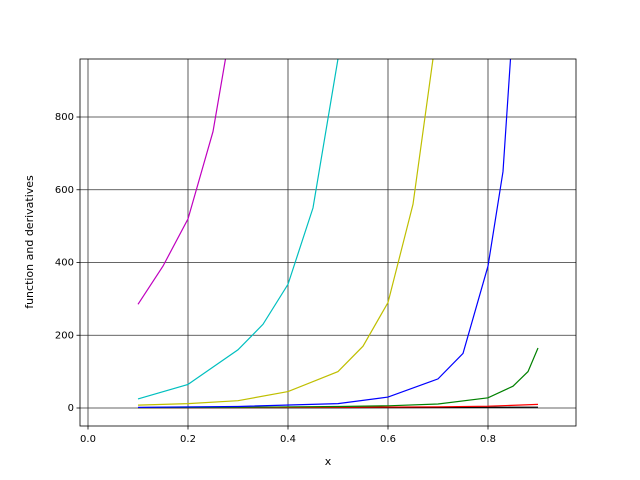 The image size is (640, 480). Describe the element at coordinates (64, 263) in the screenshot. I see `y-tick-label: 400` at that location.